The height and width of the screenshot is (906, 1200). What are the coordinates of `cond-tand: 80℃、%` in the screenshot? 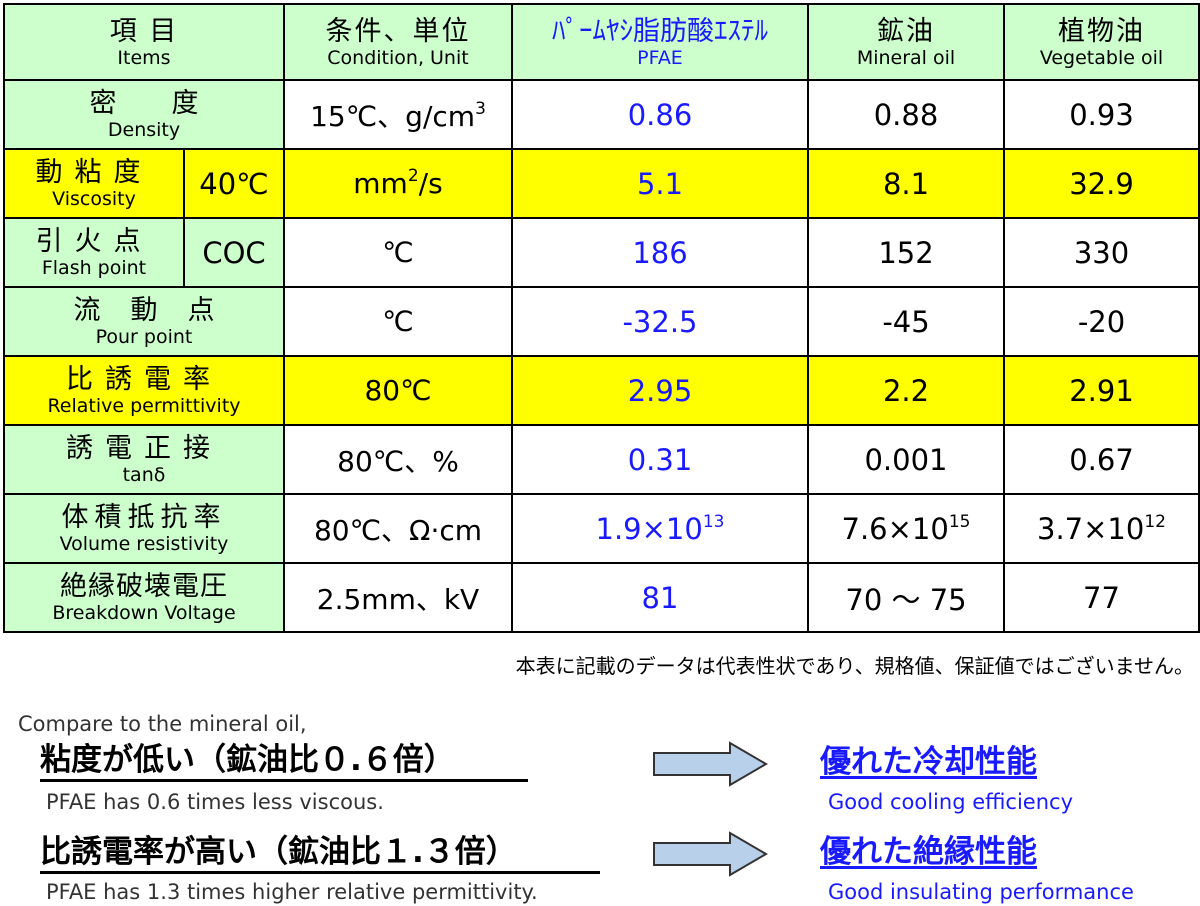 It's located at (398, 459).